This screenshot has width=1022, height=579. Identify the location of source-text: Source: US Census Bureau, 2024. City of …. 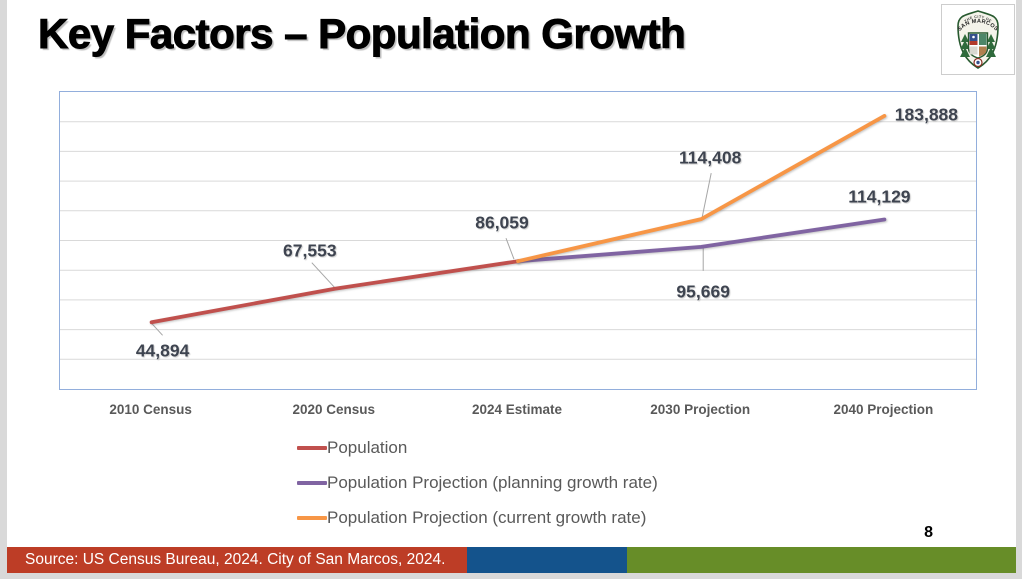
(235, 559).